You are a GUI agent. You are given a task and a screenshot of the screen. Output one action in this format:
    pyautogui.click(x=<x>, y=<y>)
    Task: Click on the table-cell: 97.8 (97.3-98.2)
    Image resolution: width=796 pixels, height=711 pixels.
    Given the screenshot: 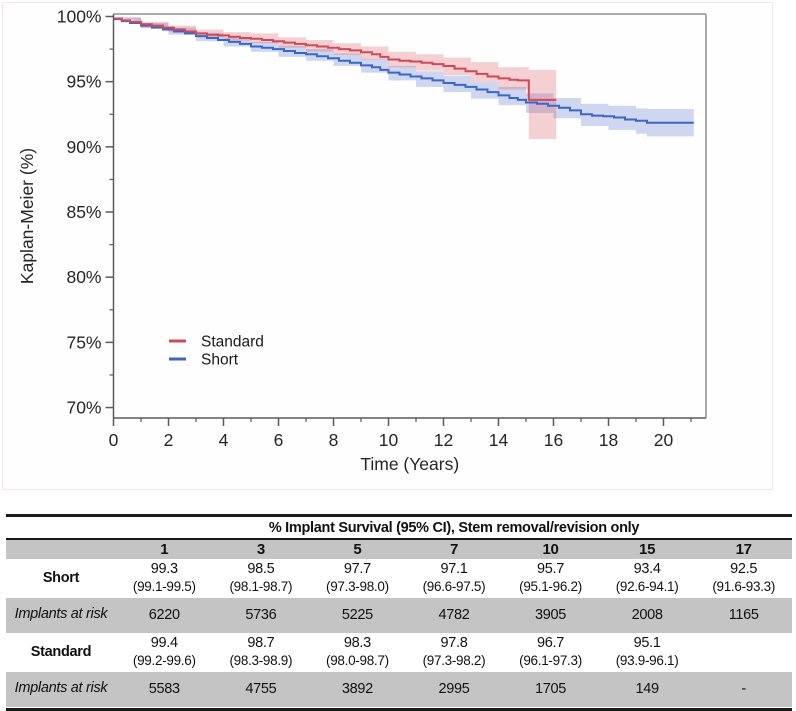 What is the action you would take?
    pyautogui.click(x=454, y=652)
    